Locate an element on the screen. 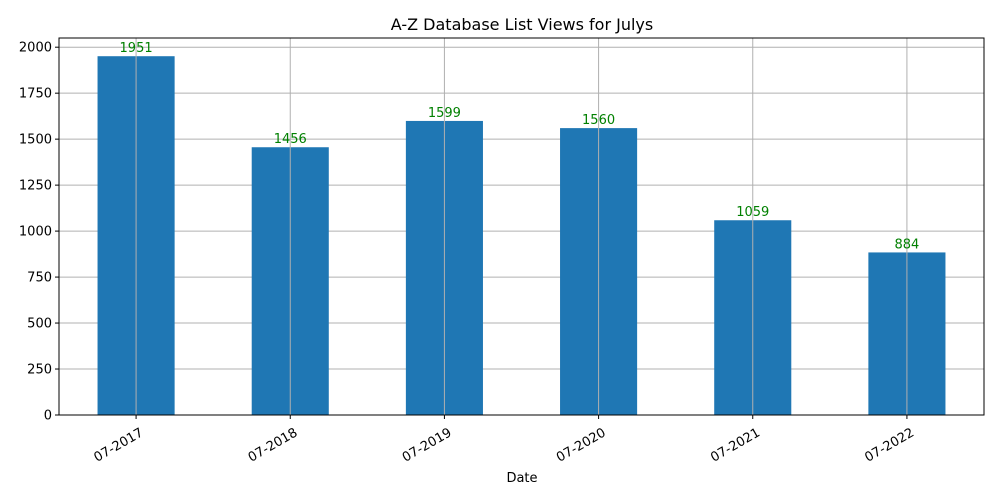 Image resolution: width=1000 pixels, height=500 pixels. data-label: 1599 is located at coordinates (444, 113).